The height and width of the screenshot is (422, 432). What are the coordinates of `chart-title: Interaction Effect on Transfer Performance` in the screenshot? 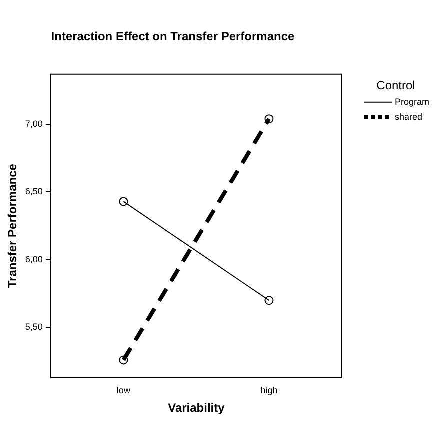 It's located at (173, 37).